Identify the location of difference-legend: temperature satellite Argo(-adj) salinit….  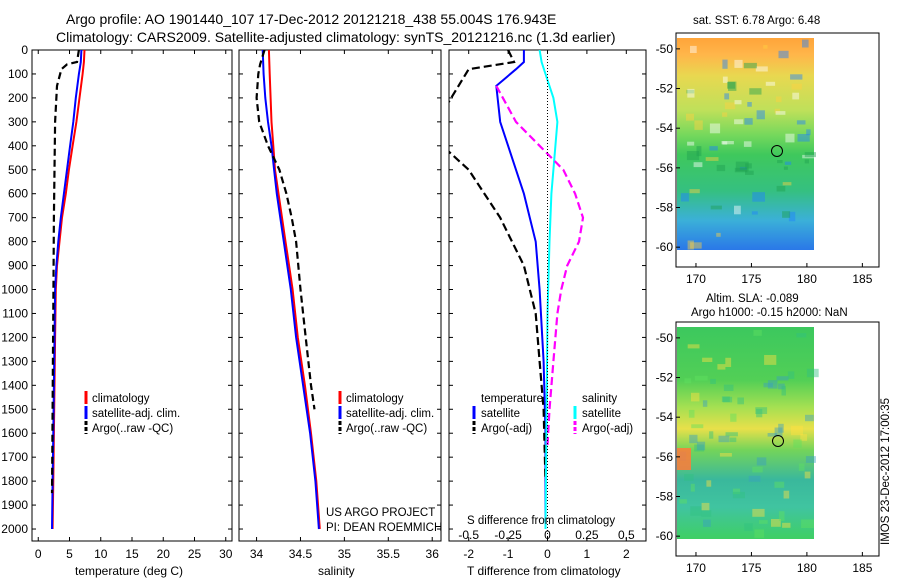
(552, 414).